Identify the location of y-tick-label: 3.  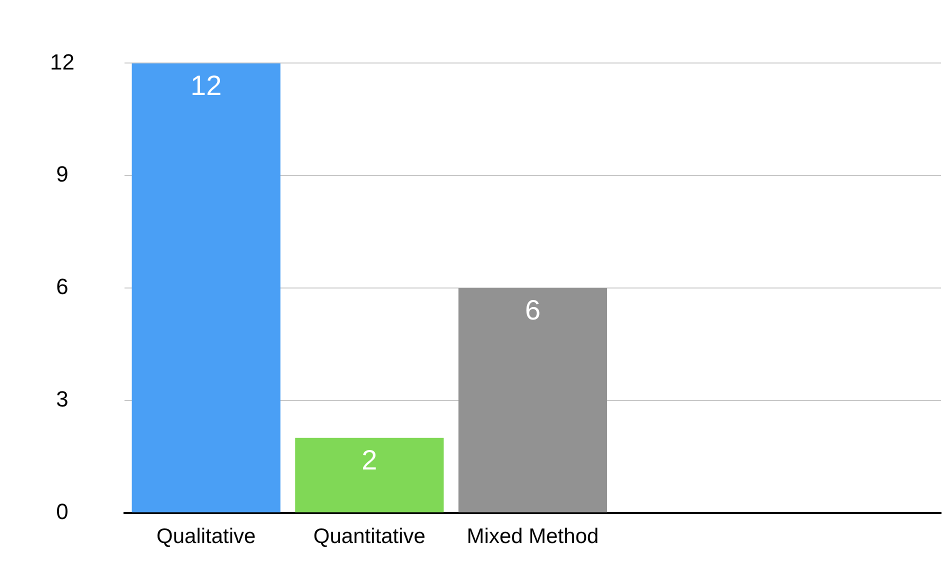
(62, 399).